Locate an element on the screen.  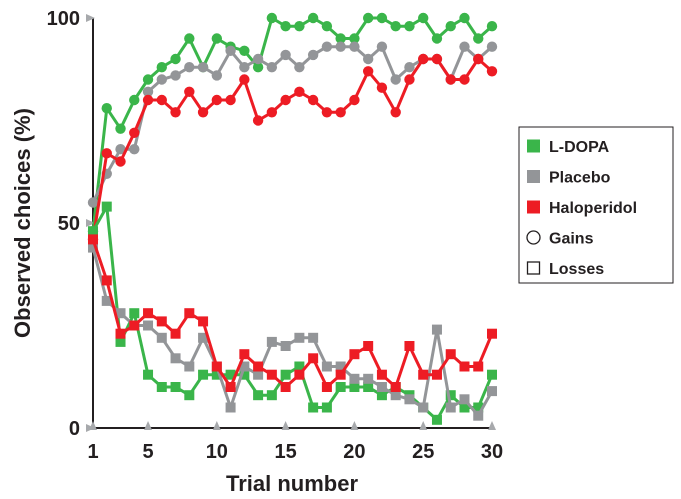
legend-label: L-DOPA is located at coordinates (579, 147).